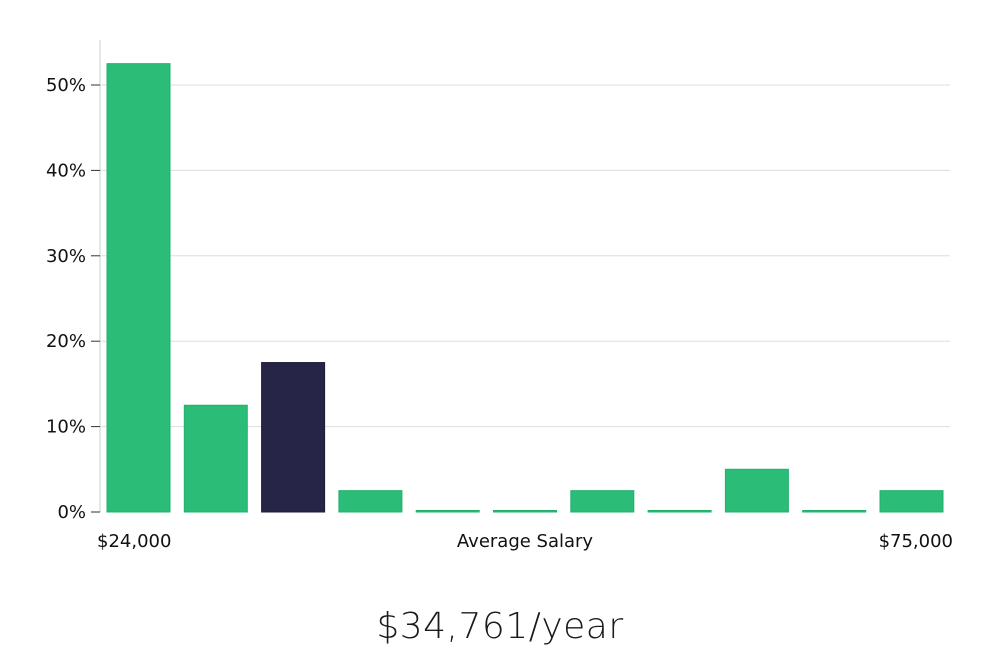 This screenshot has width=1000, height=660. Describe the element at coordinates (293, 437) in the screenshot. I see `bar-highlighted` at that location.